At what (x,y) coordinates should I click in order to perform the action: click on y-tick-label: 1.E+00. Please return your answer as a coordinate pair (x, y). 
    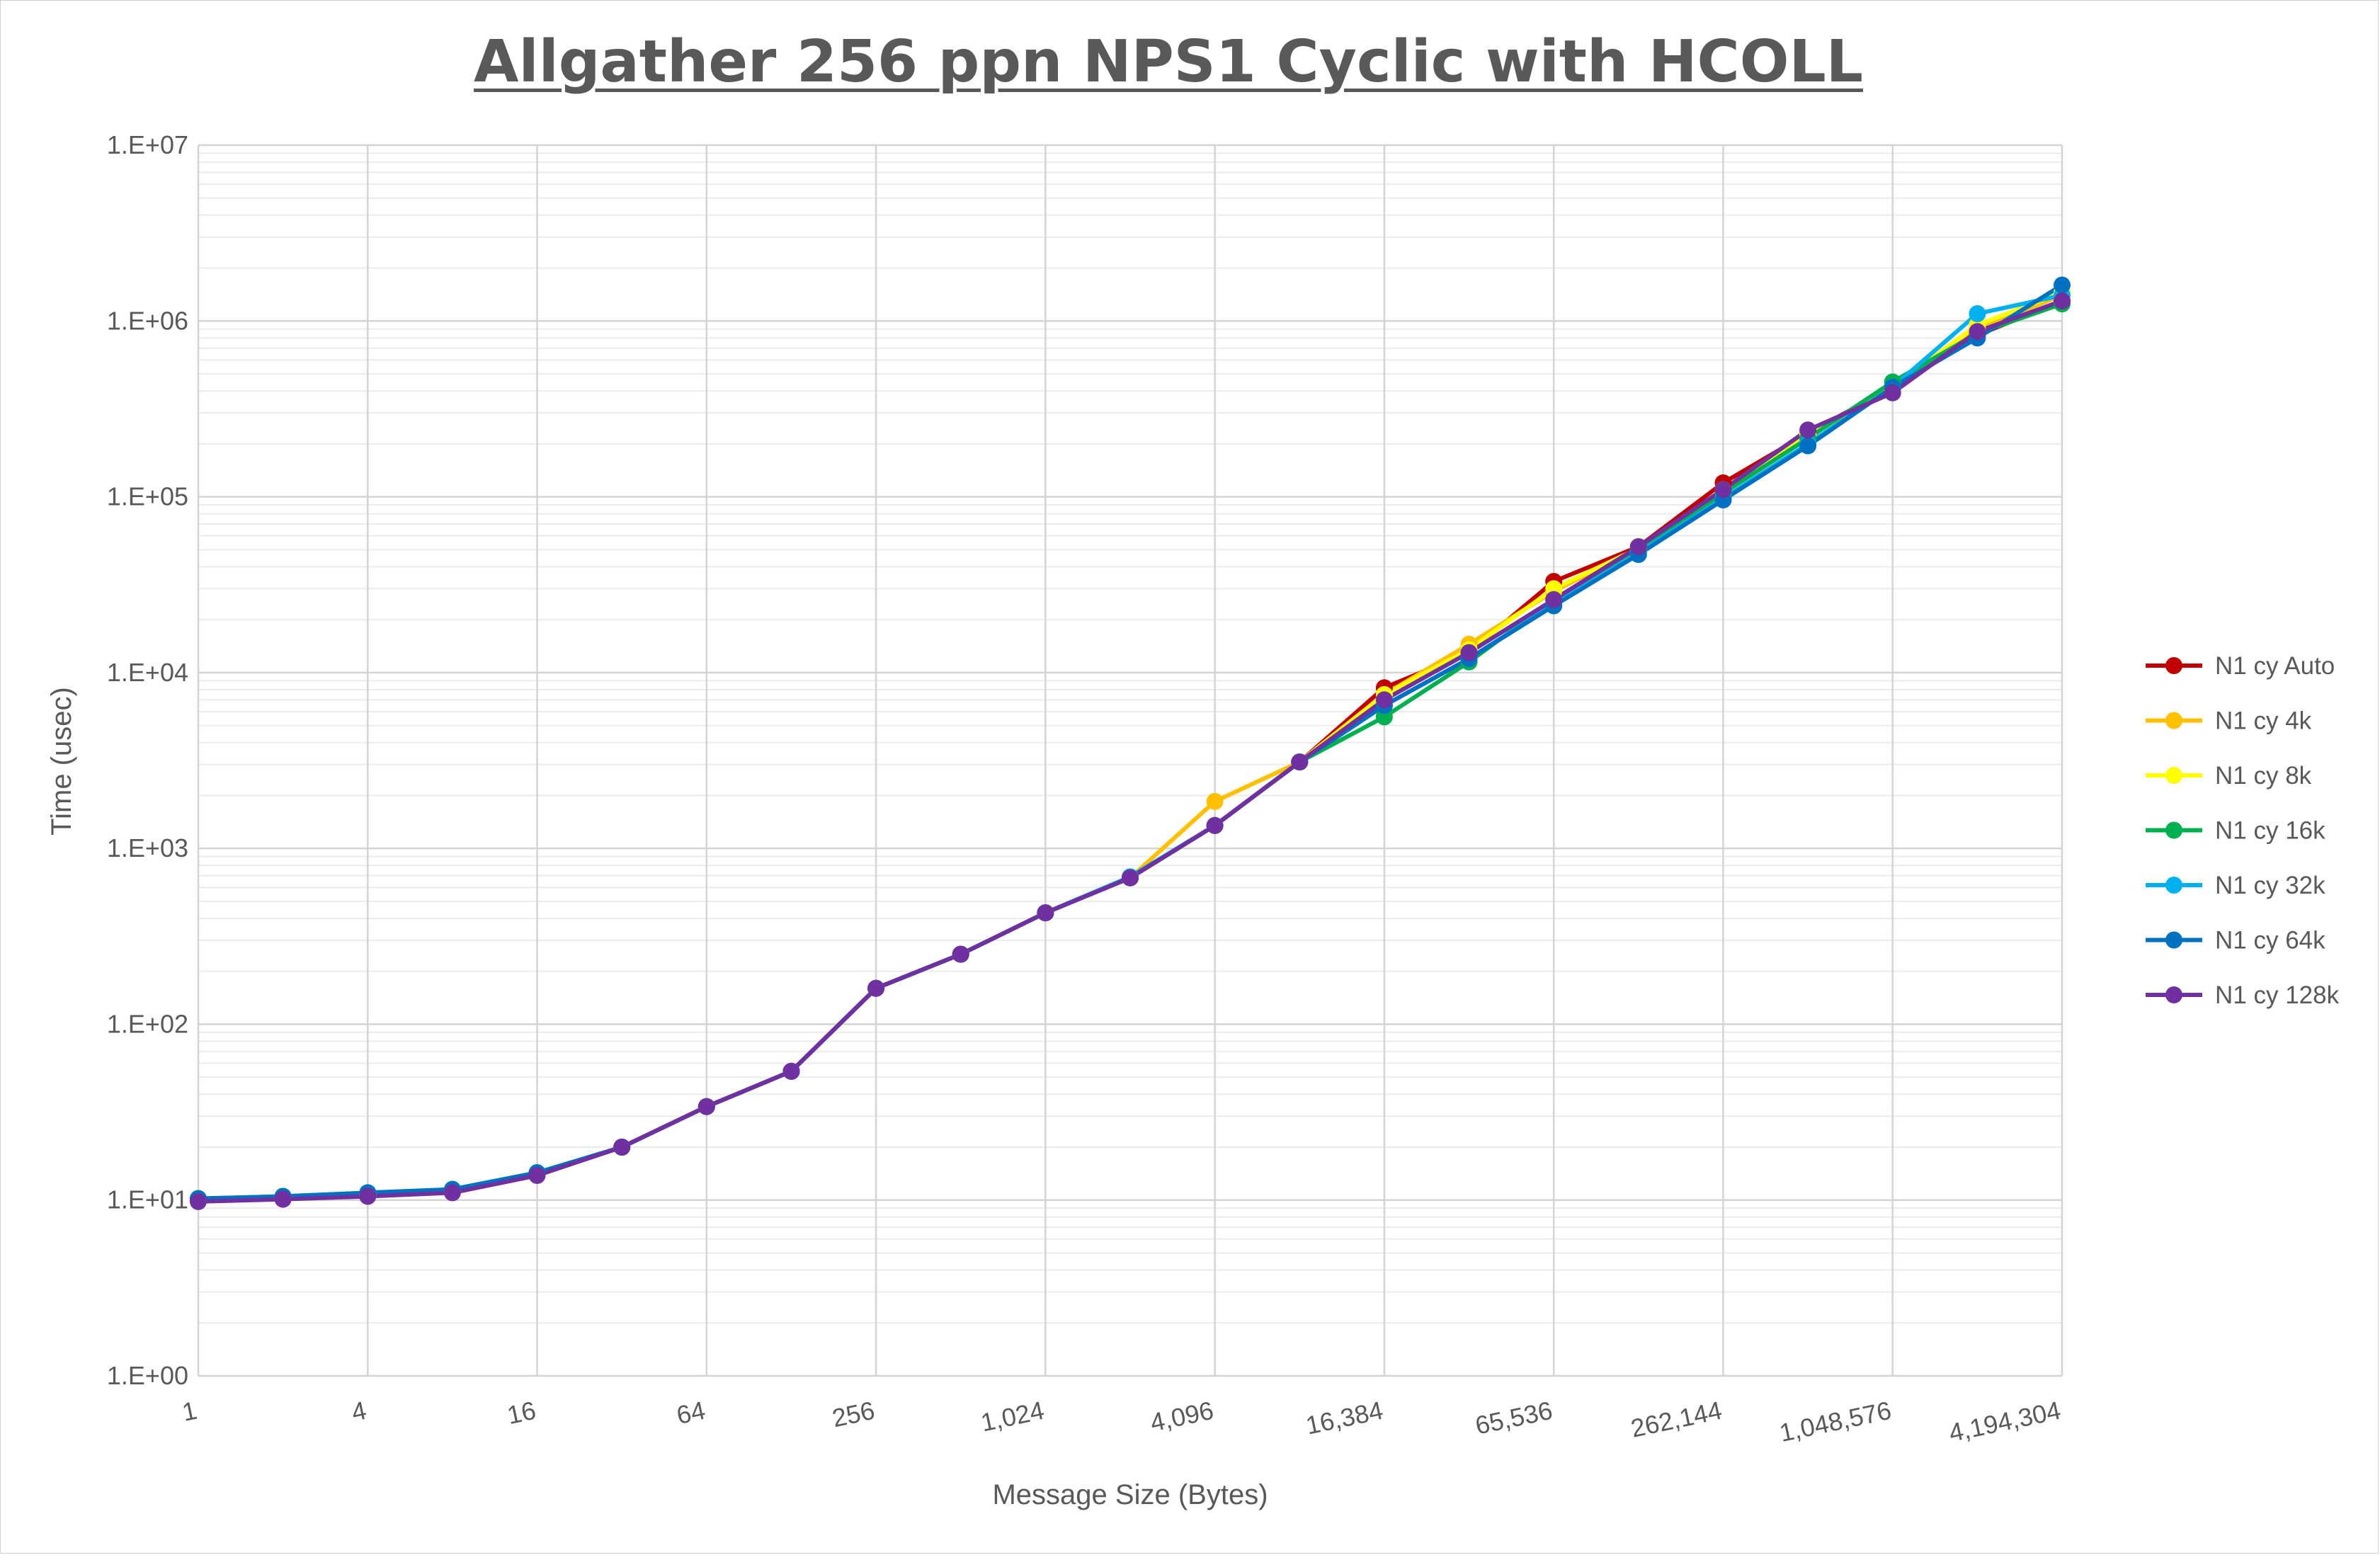
    Looking at the image, I should click on (147, 1375).